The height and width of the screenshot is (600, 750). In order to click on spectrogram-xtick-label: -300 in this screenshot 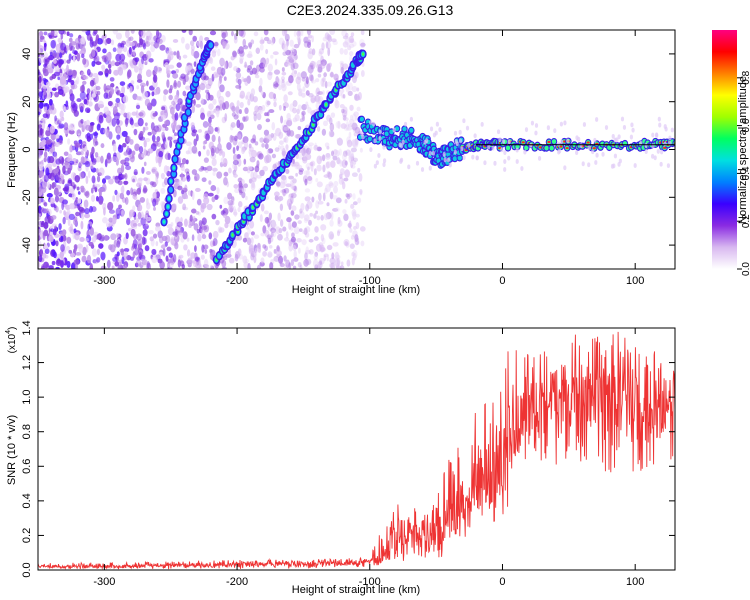, I will do `click(104, 281)`.